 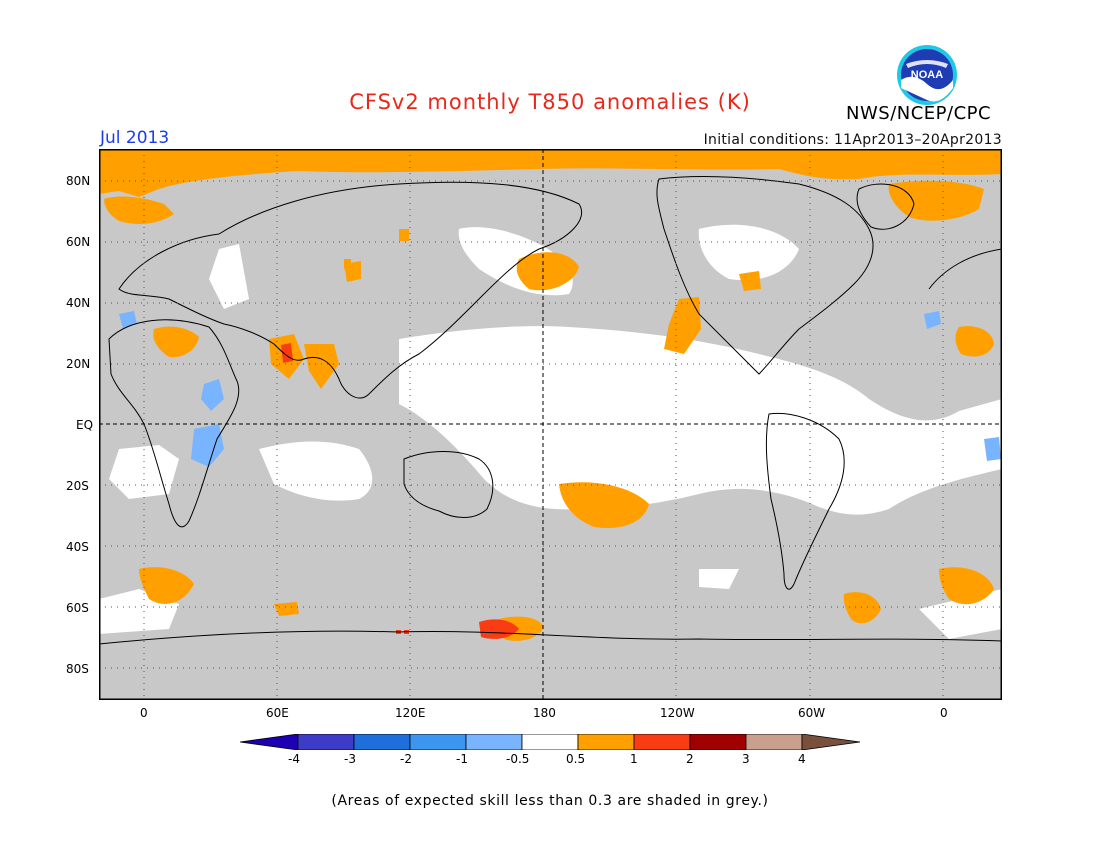 What do you see at coordinates (677, 713) in the screenshot?
I see `lon-label: 120W` at bounding box center [677, 713].